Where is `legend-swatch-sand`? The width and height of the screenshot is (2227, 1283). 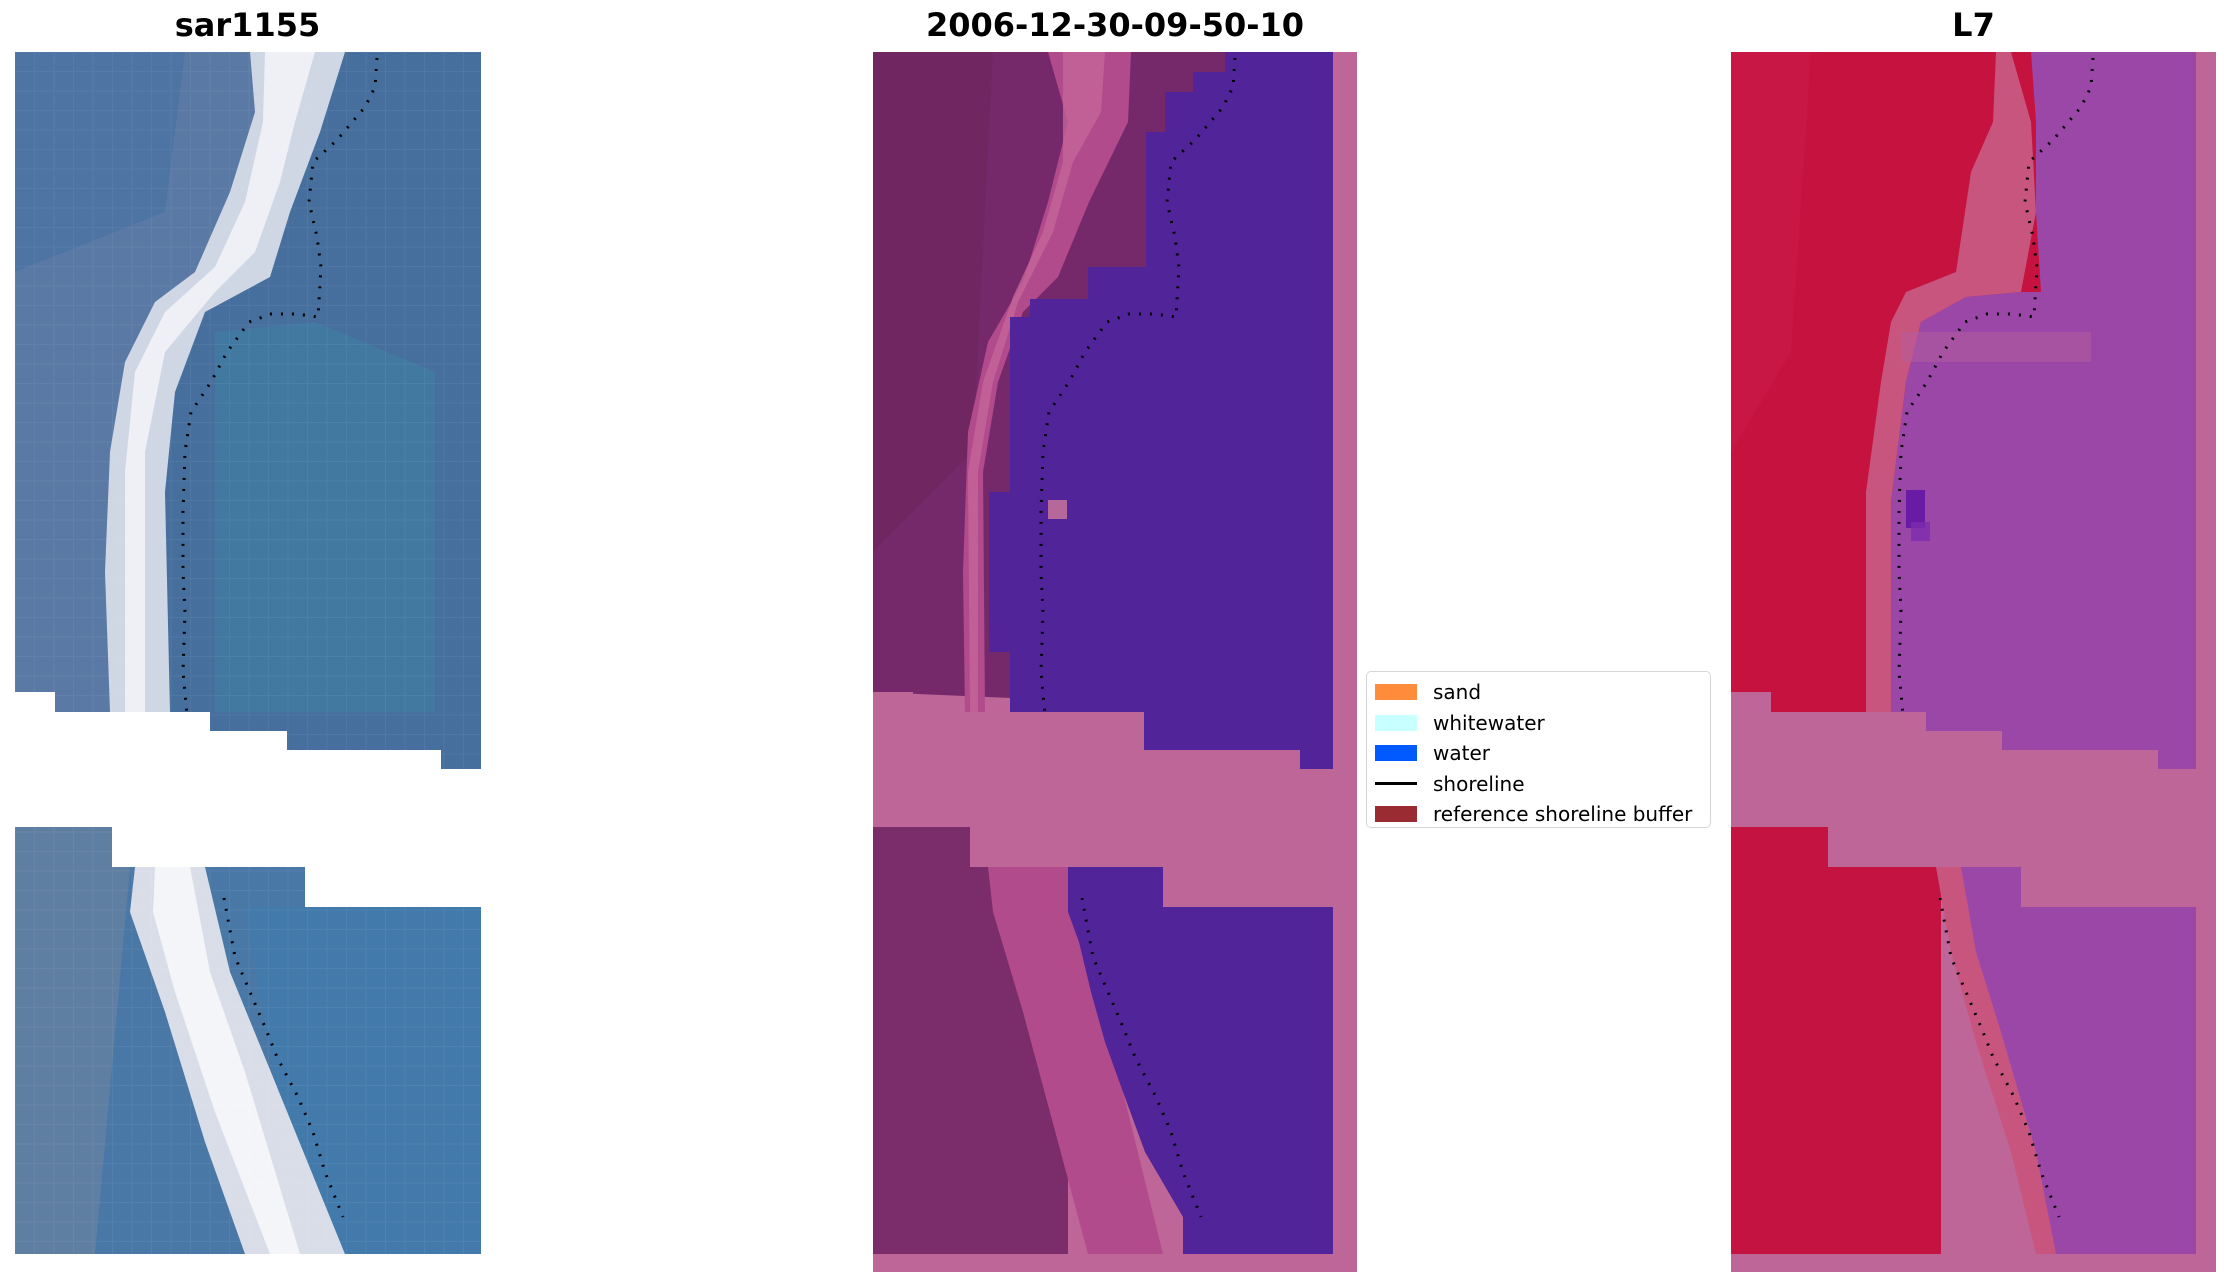 legend-swatch-sand is located at coordinates (1396, 692).